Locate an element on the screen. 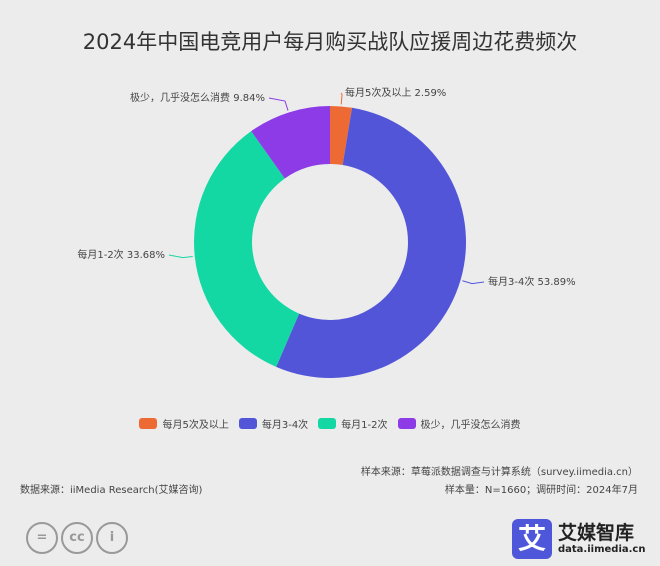 The height and width of the screenshot is (566, 660). cc-equals-icon: = is located at coordinates (42, 538).